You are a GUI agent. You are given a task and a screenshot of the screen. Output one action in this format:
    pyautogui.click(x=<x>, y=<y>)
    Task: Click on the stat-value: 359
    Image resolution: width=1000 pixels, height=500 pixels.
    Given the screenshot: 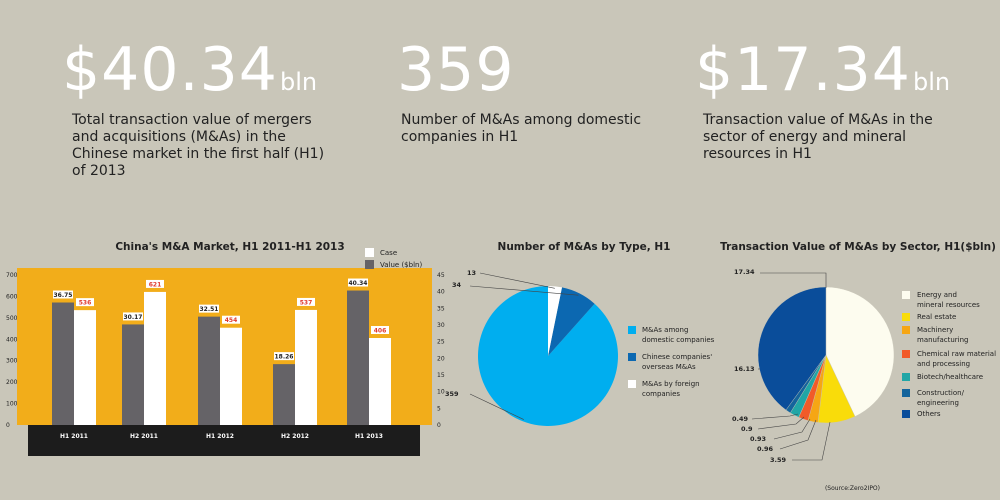 What is the action you would take?
    pyautogui.click(x=456, y=70)
    